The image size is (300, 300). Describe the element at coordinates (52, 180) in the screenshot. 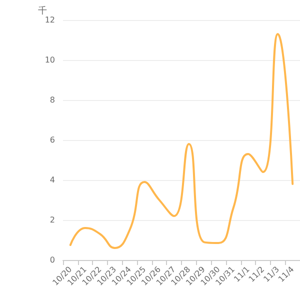

I see `y-tick-label: 4` at that location.